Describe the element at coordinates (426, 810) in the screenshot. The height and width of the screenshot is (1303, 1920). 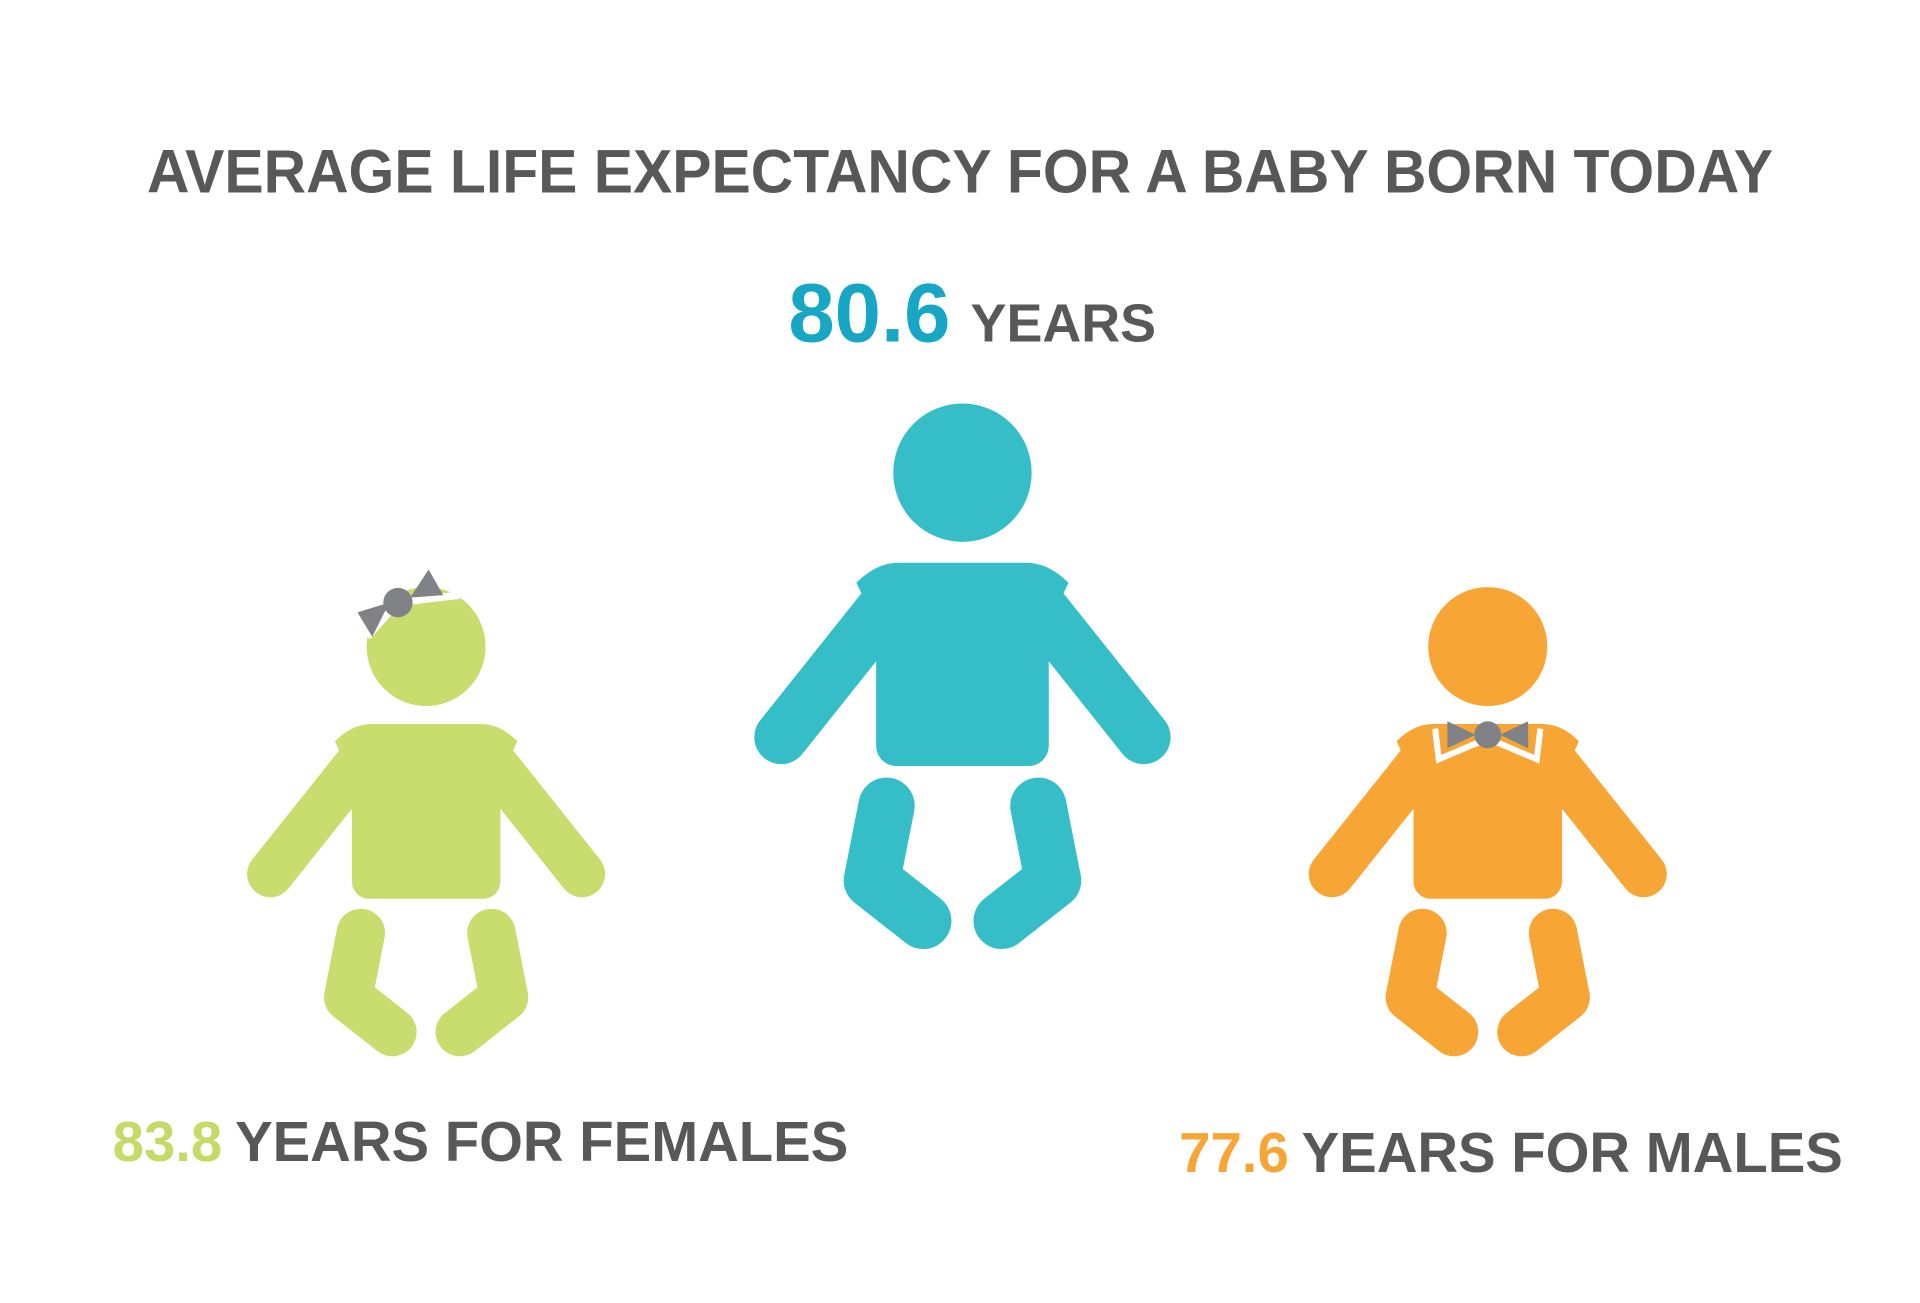
I see `girl-figure` at that location.